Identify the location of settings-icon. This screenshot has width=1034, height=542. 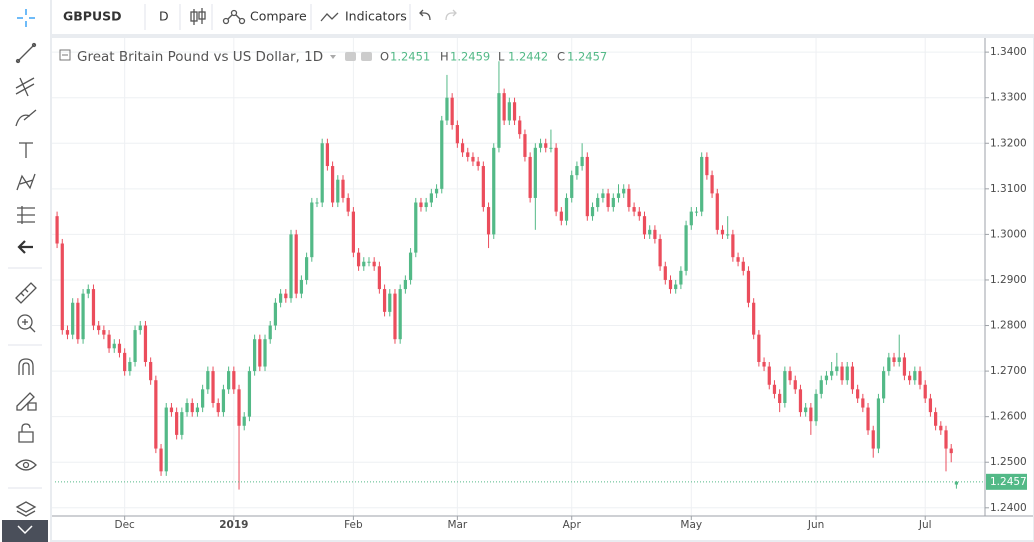
(366, 56).